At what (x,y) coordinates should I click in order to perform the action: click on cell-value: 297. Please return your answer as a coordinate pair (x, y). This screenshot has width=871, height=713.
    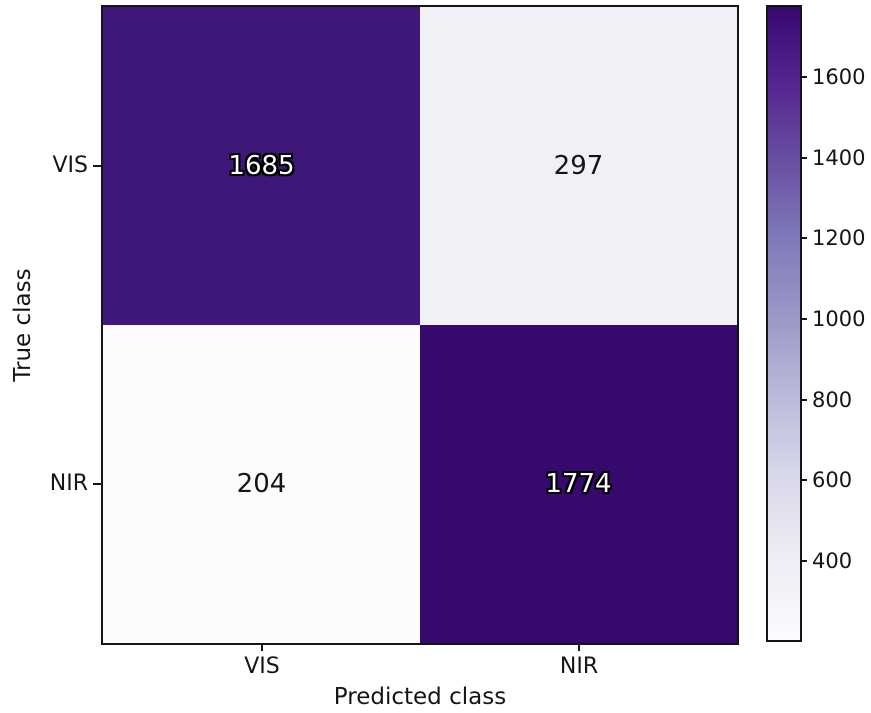
    Looking at the image, I should click on (578, 166).